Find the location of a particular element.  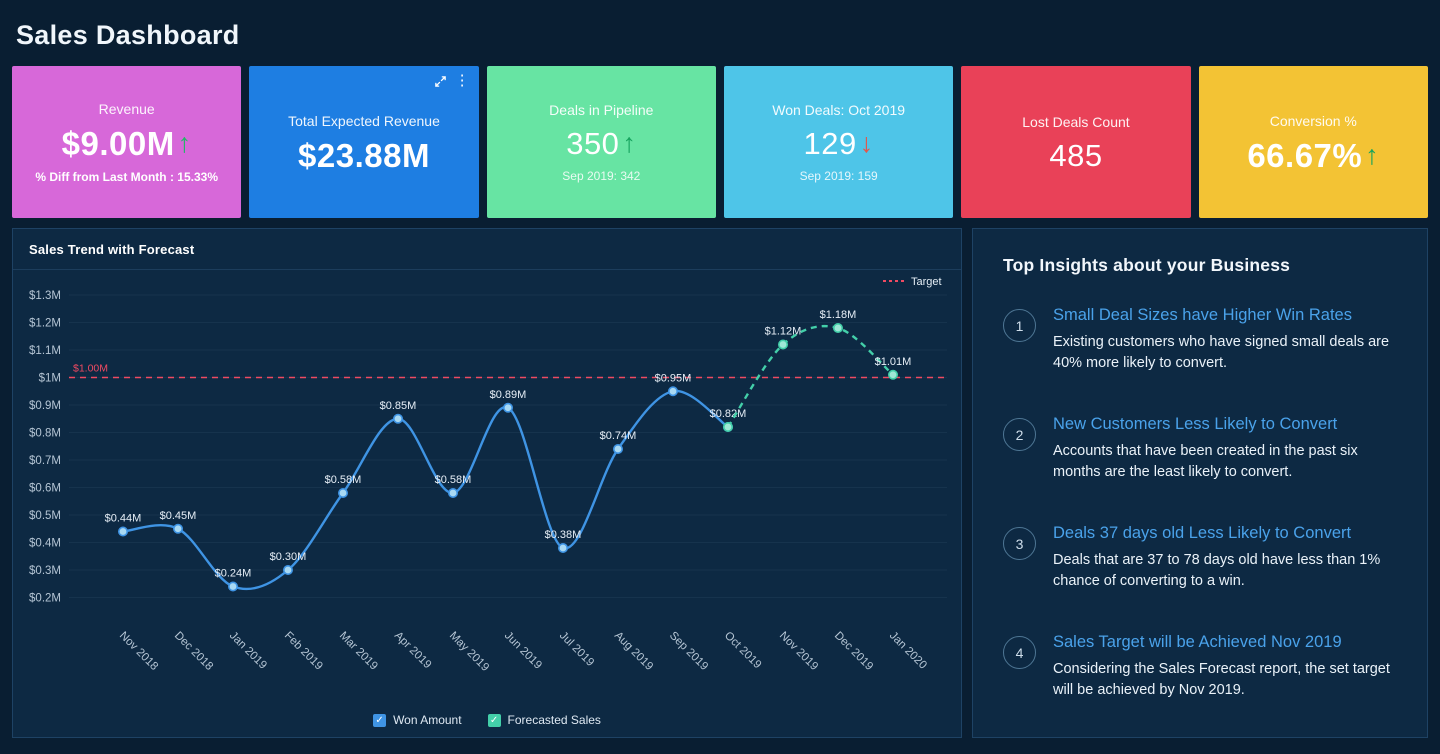

y-tick-label: $0.2M is located at coordinates (45, 599).